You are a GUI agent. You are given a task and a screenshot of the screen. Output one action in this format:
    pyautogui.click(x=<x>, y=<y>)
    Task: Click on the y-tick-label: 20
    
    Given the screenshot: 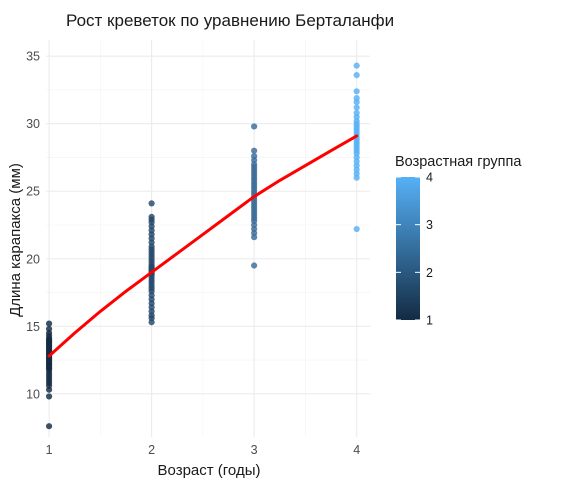 What is the action you would take?
    pyautogui.click(x=33, y=259)
    